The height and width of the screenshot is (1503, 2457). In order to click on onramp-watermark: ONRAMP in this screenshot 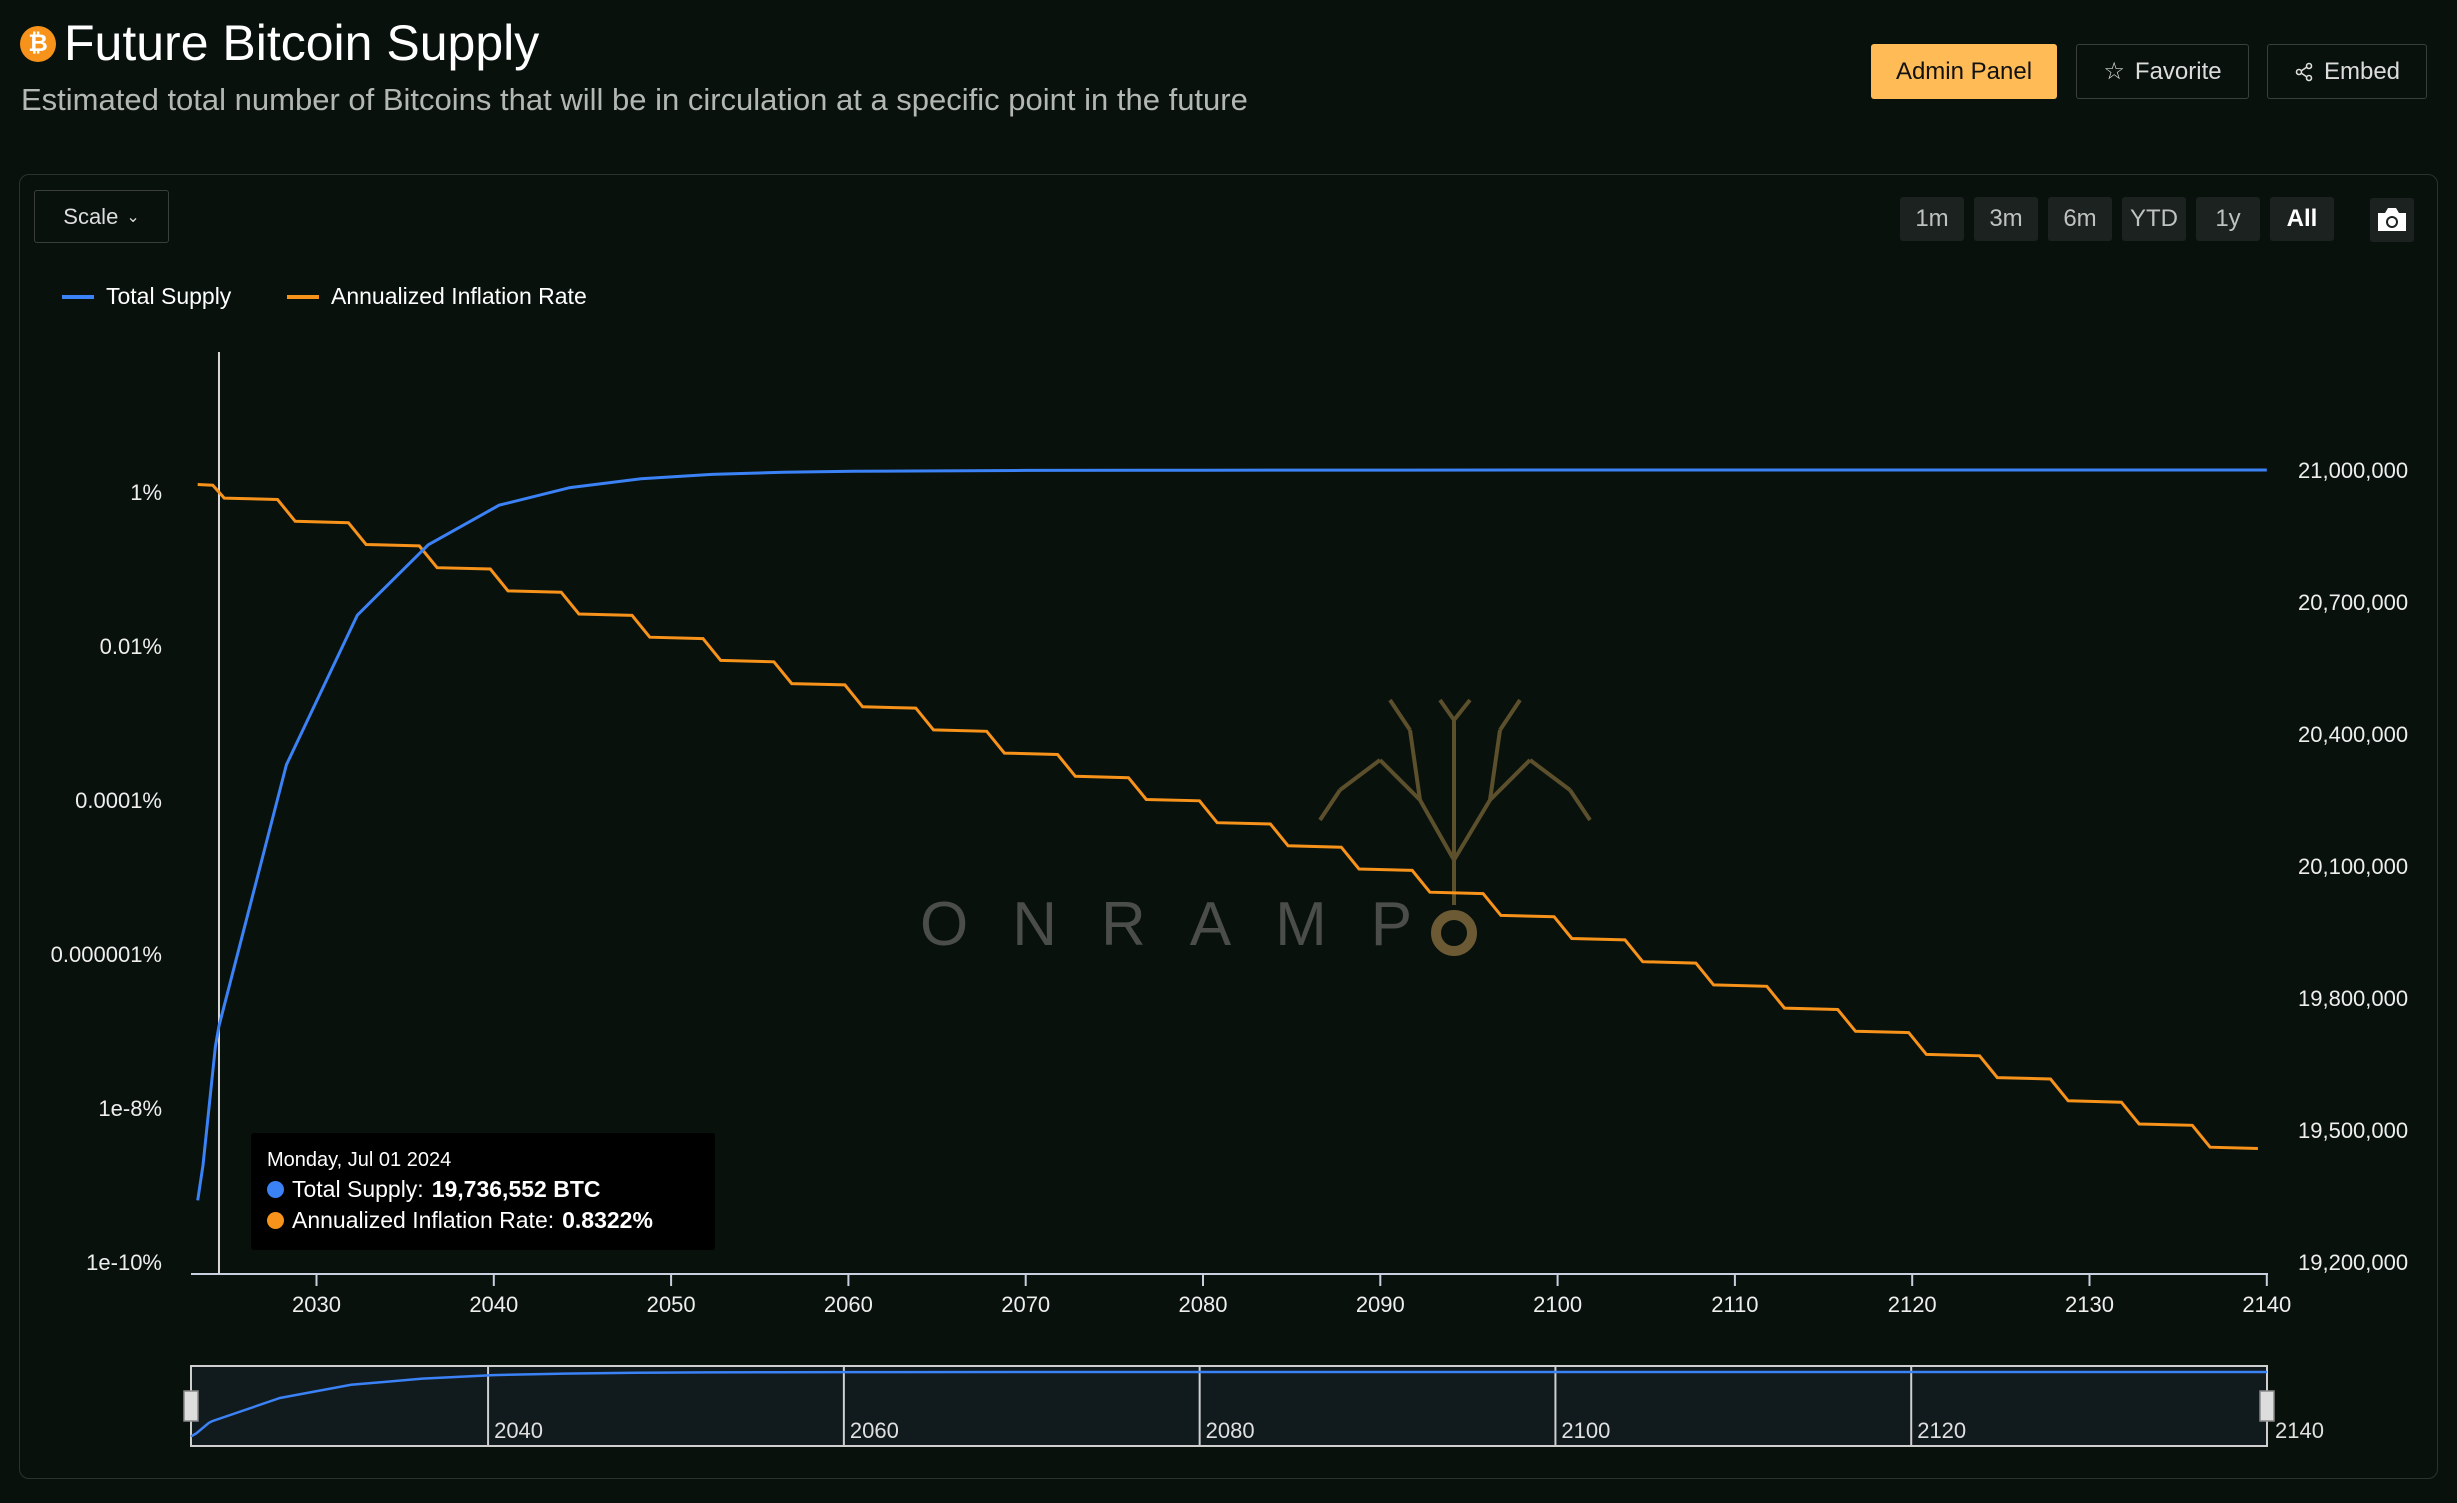, I will do `click(1256, 828)`.